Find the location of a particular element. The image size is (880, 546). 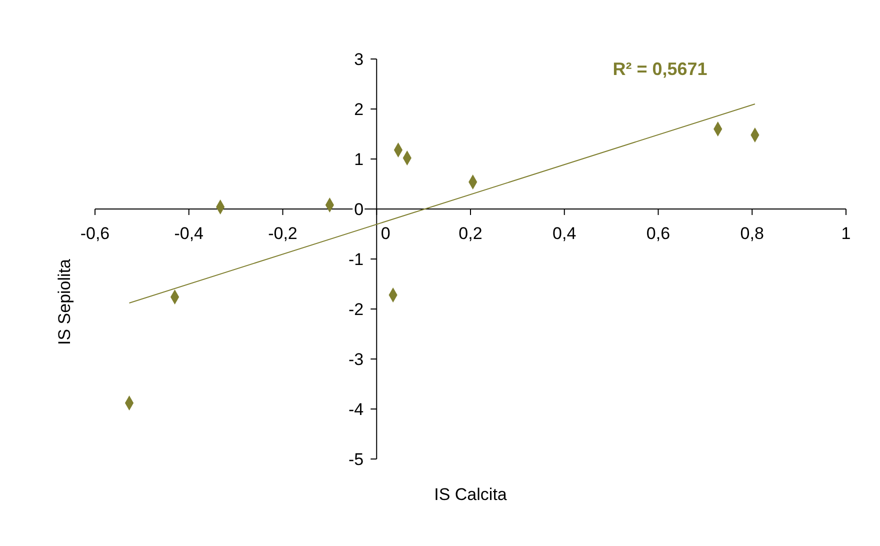

x-tick-label: -0,2 is located at coordinates (283, 233).